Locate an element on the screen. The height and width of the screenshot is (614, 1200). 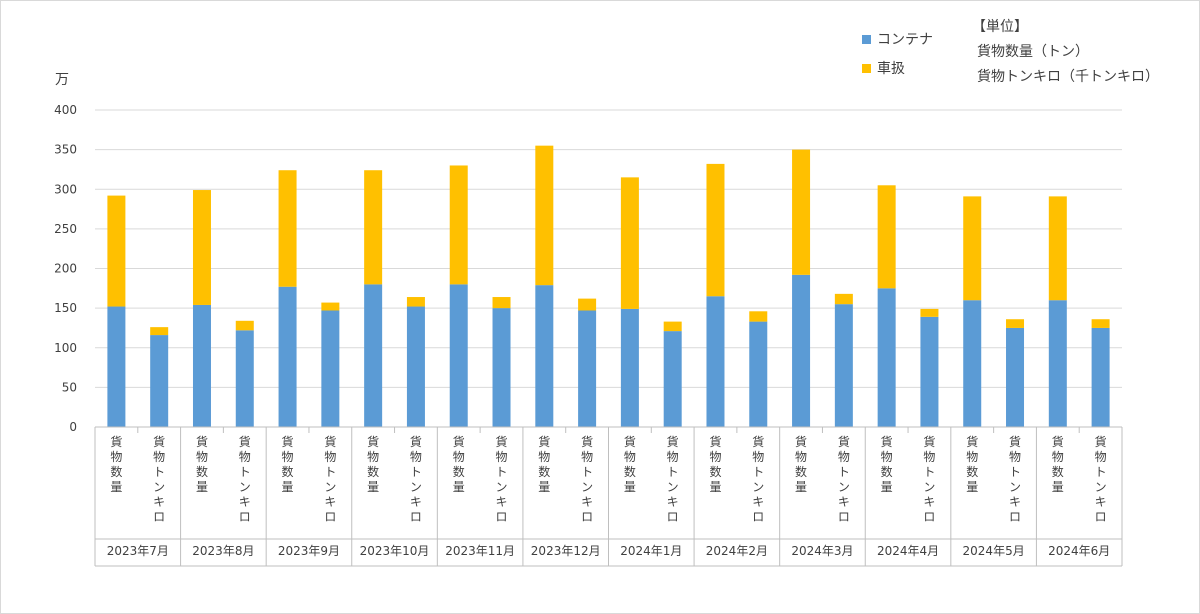
x-month-label: 2024年3月 is located at coordinates (822, 551).